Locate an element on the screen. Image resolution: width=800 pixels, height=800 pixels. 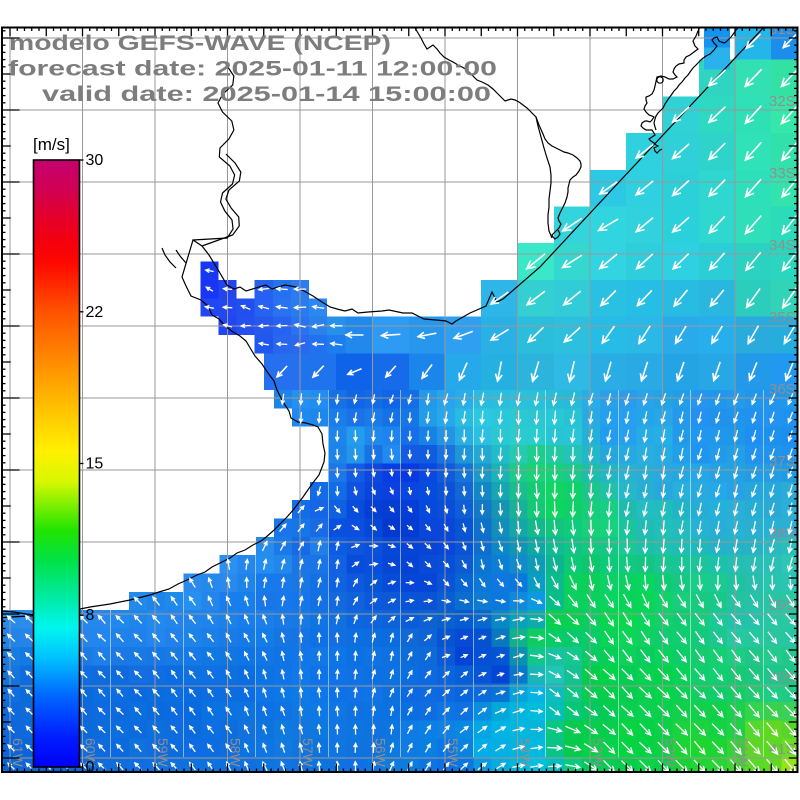
svg-text:forecast date: 2025-01-11 12:0: forecast date: 2025-01-11 12:00:00 is located at coordinates (252, 69).